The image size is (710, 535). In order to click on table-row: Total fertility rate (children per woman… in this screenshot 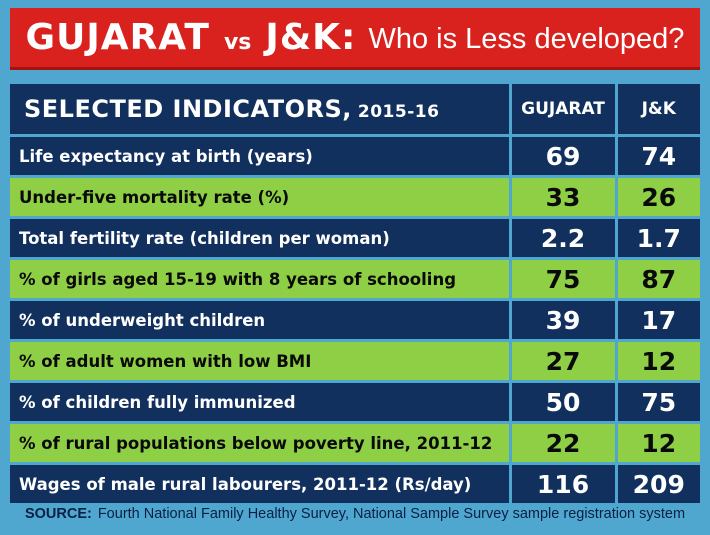, I will do `click(355, 238)`.